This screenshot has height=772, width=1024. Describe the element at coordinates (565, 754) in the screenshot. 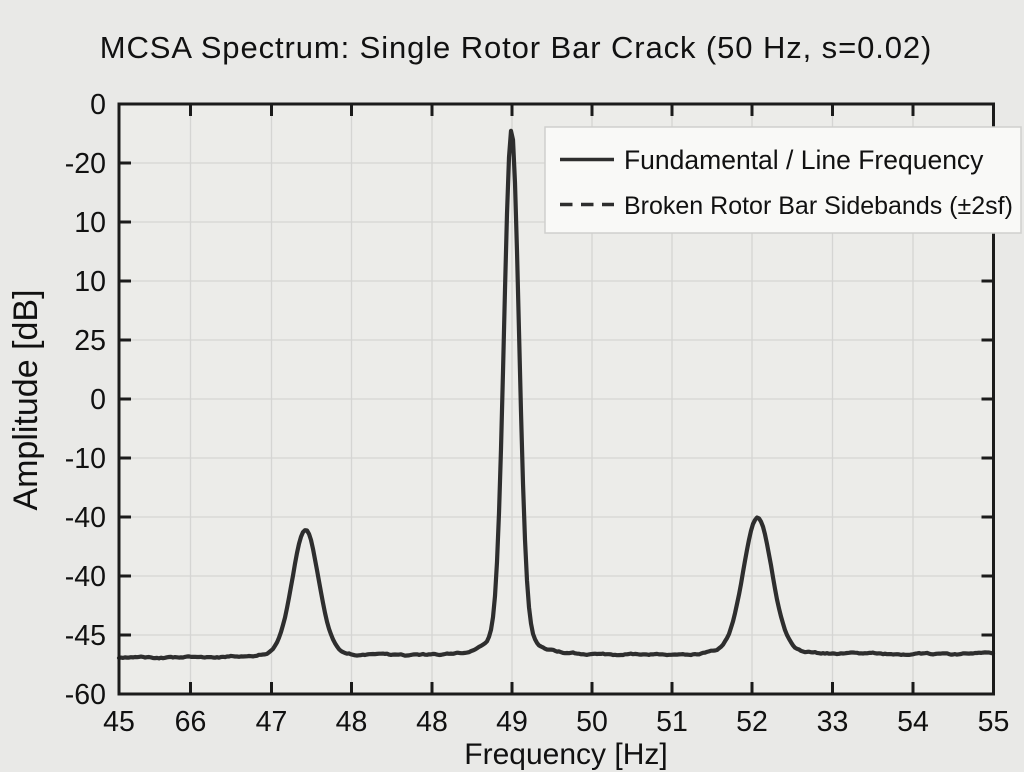

I see `svg-text: Frequency [Hz]` at that location.